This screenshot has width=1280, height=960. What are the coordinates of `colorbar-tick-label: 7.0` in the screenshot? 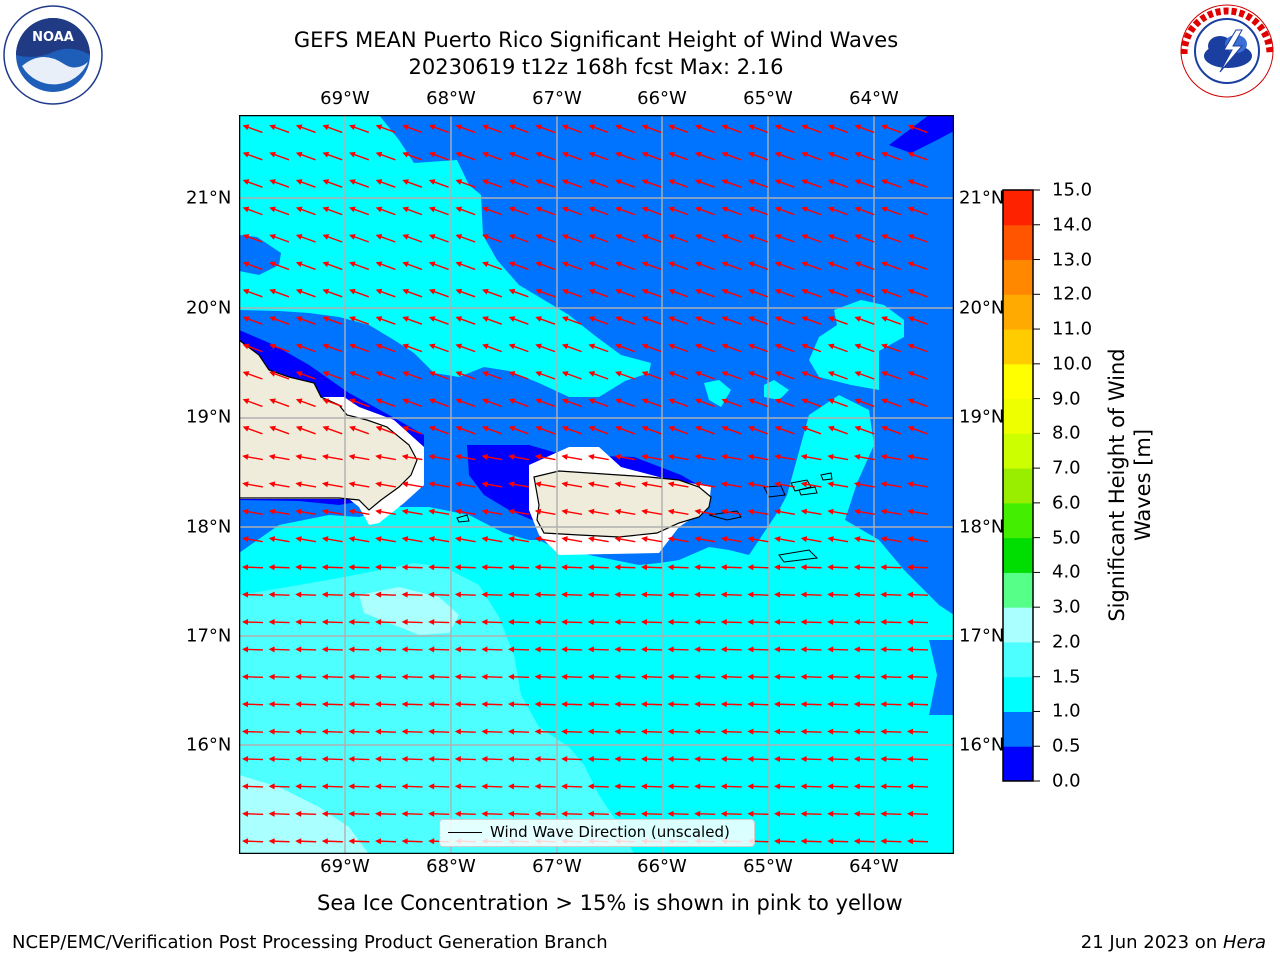 It's located at (1066, 468).